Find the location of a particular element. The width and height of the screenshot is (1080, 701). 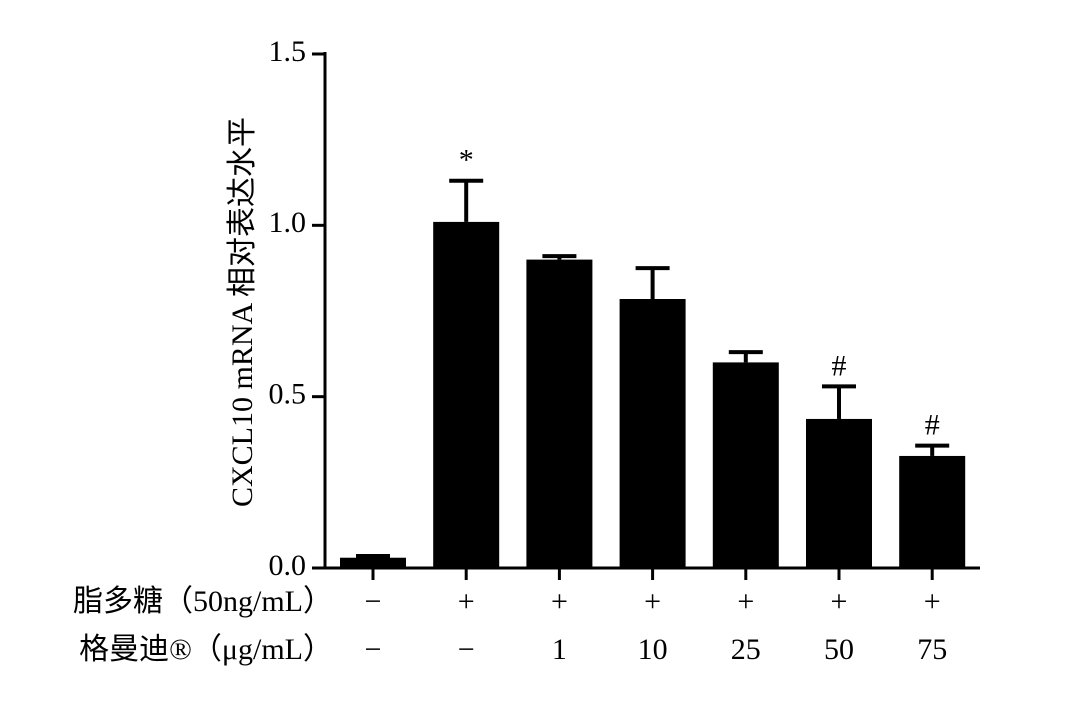

x-tick-label: 50 is located at coordinates (839, 649).